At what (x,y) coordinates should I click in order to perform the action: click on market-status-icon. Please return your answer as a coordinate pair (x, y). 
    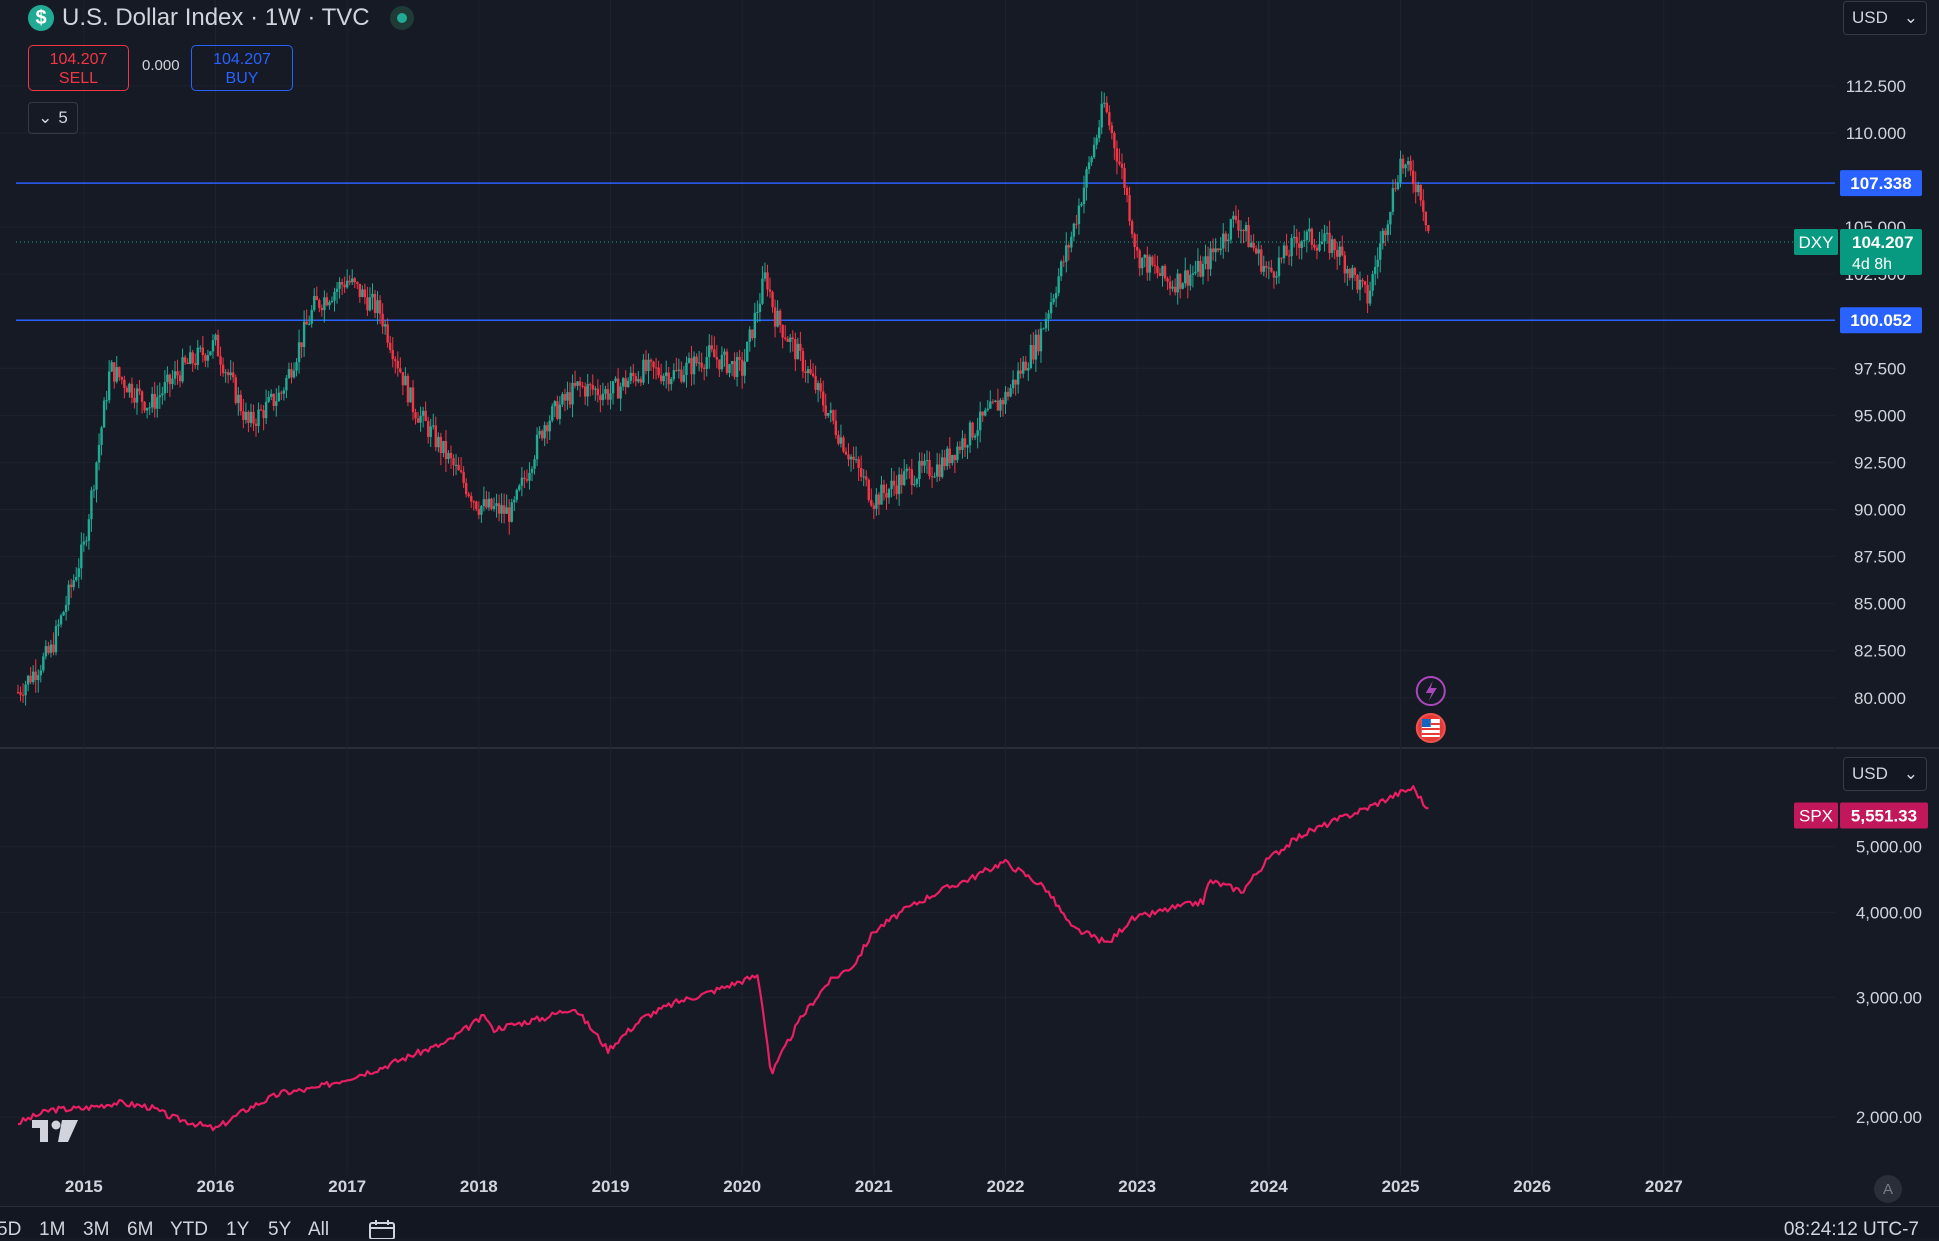
    Looking at the image, I should click on (401, 18).